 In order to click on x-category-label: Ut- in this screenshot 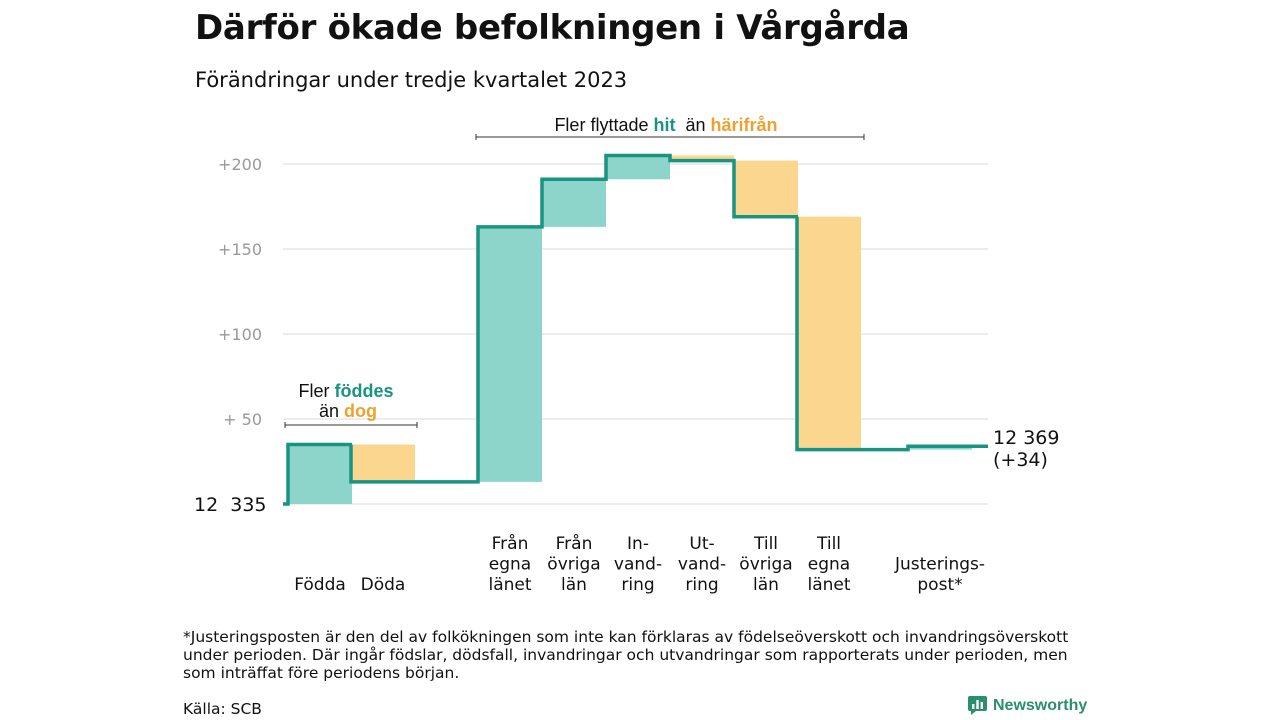, I will do `click(701, 544)`.